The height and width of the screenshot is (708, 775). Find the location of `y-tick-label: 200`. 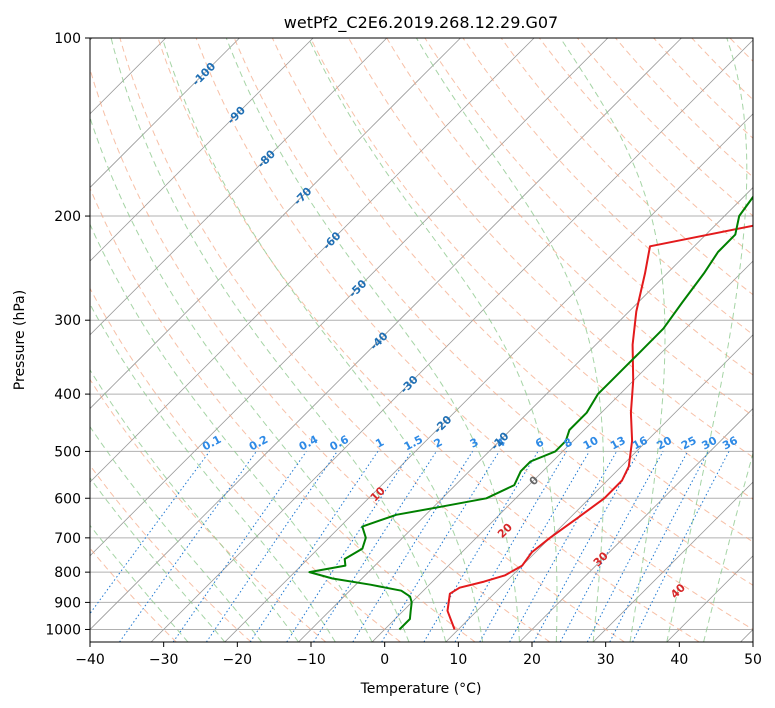

y-tick-label: 200 is located at coordinates (67, 217).